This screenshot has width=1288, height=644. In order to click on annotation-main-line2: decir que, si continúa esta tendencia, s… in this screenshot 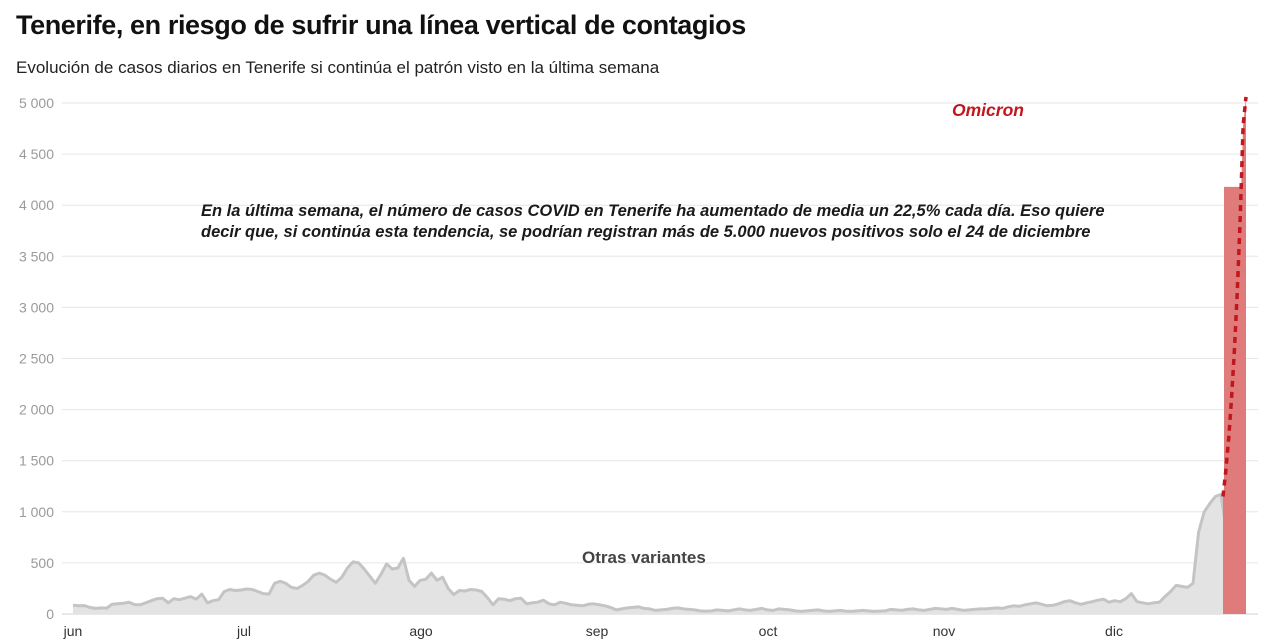, I will do `click(645, 232)`.